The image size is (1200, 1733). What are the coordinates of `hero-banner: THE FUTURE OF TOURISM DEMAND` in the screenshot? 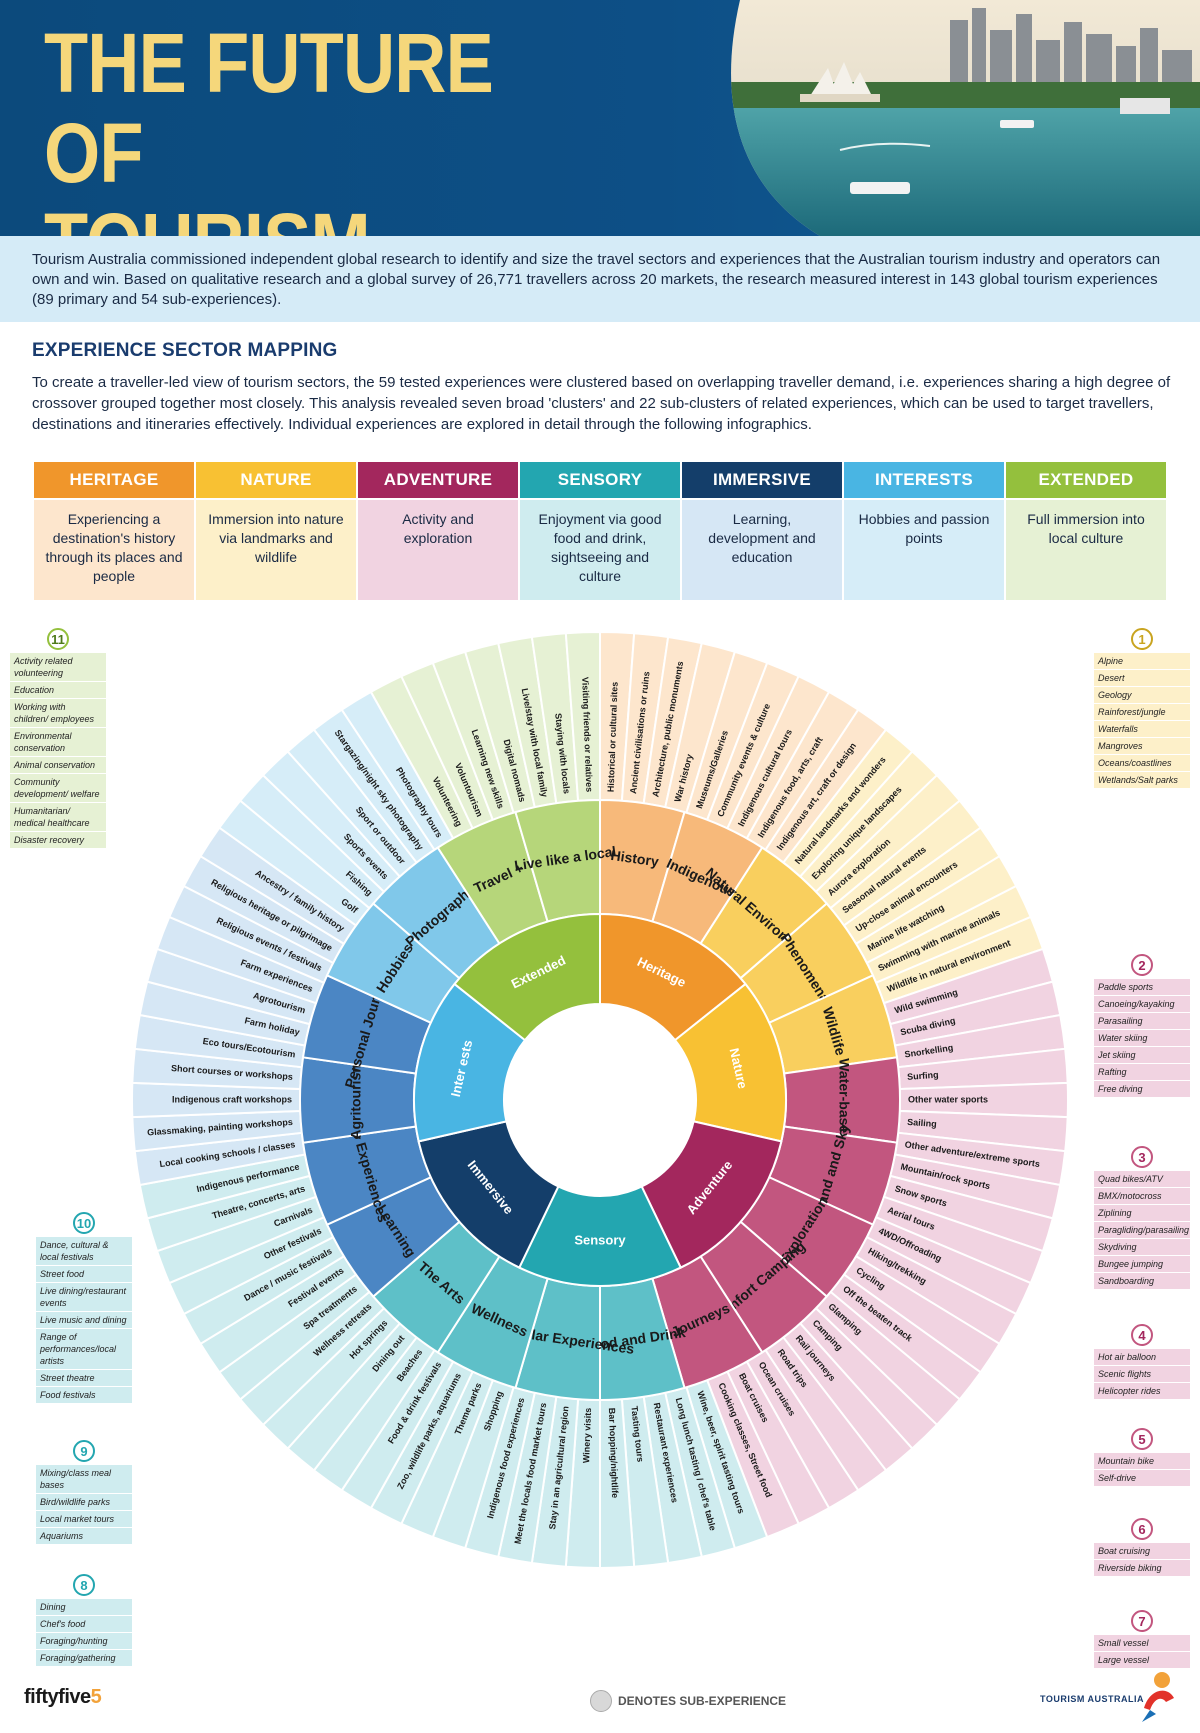 It's located at (600, 118).